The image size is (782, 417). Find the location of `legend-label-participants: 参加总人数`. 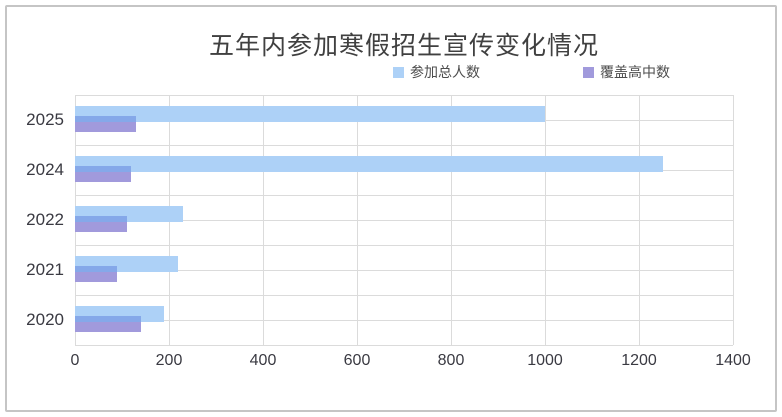

legend-label-participants: 参加总人数 is located at coordinates (445, 72).